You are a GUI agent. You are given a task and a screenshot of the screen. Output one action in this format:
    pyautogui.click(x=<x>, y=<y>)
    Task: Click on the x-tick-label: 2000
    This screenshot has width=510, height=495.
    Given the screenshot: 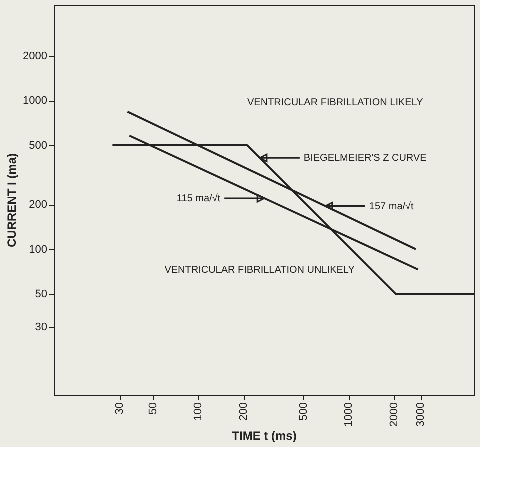 What is the action you would take?
    pyautogui.click(x=394, y=414)
    